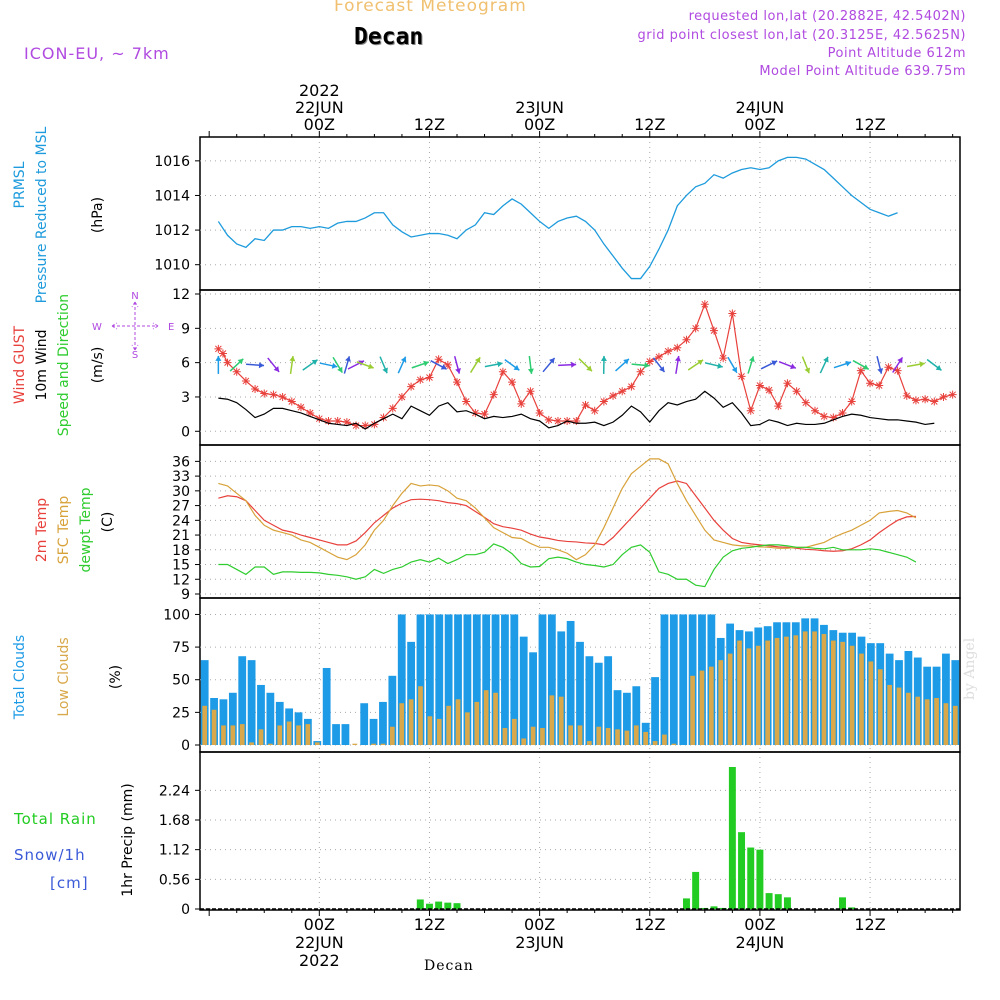 This screenshot has height=1000, width=1000. Describe the element at coordinates (185, 595) in the screenshot. I see `y-tick-label: 9` at that location.